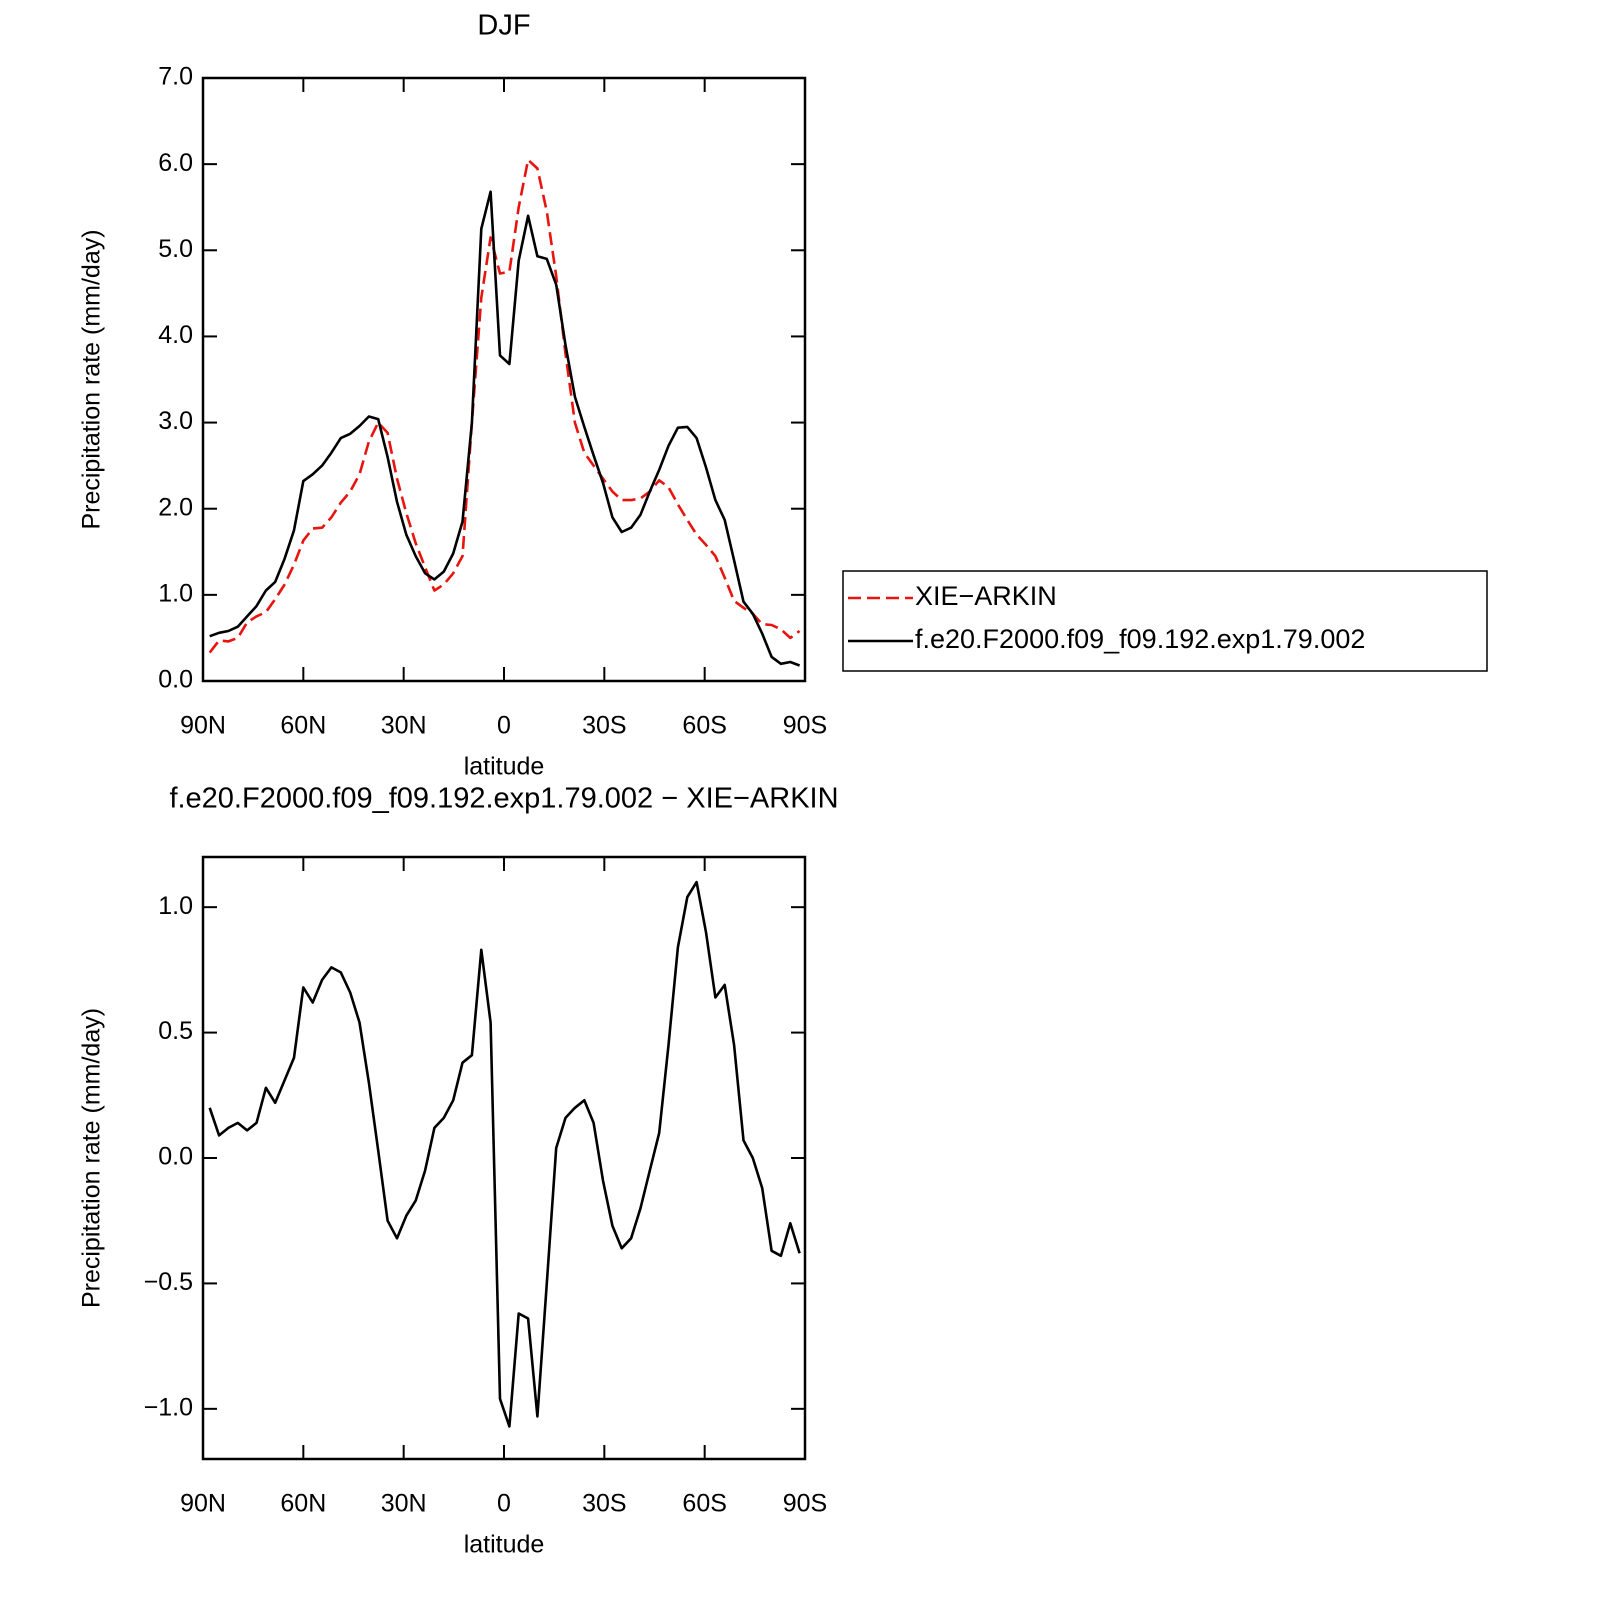  Describe the element at coordinates (503, 26) in the screenshot. I see `chart-title: DJF` at that location.